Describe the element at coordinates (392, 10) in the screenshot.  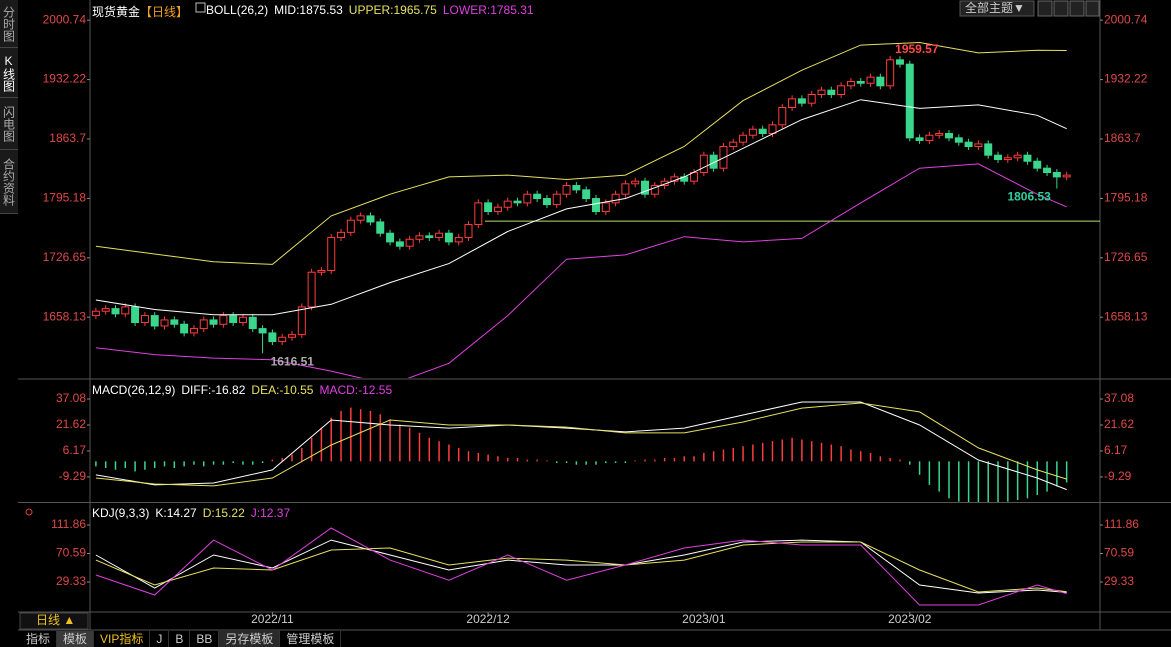
I see `legend-entry: UPPER:1965.75` at that location.